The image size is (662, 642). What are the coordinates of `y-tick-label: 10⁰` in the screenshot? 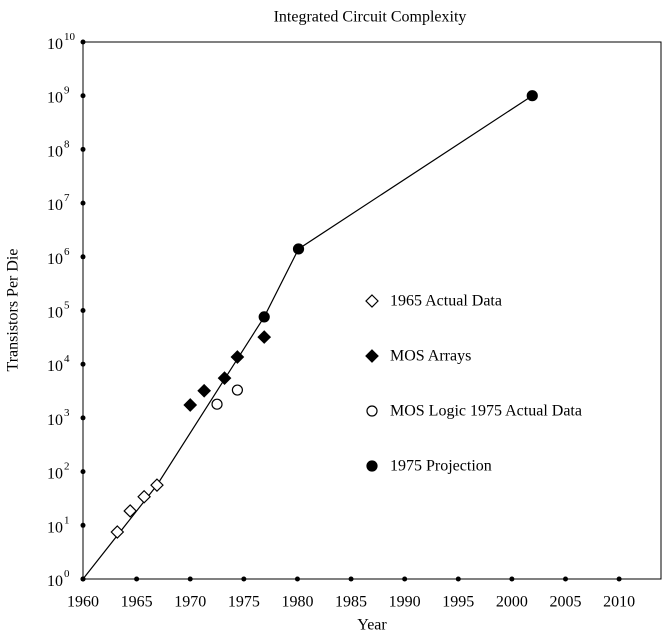 It's located at (58, 579).